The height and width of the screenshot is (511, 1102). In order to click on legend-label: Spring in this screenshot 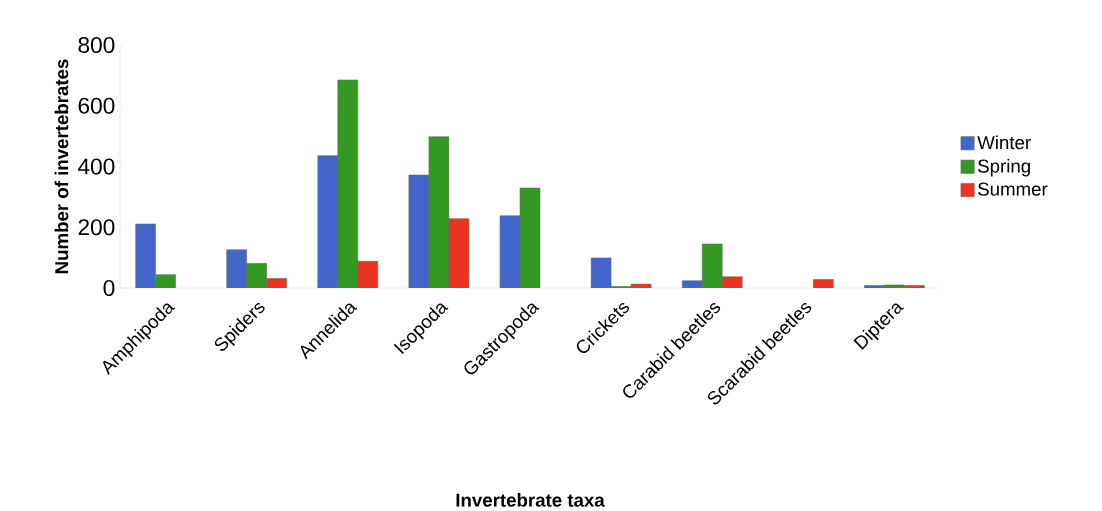, I will do `click(1004, 167)`.